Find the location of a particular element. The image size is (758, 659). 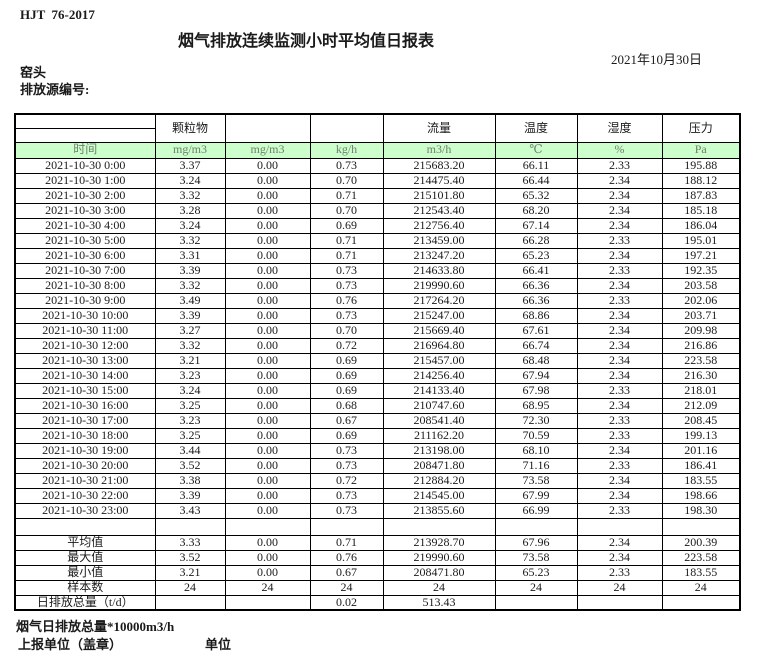

value-cell: 3.39 is located at coordinates (190, 270).